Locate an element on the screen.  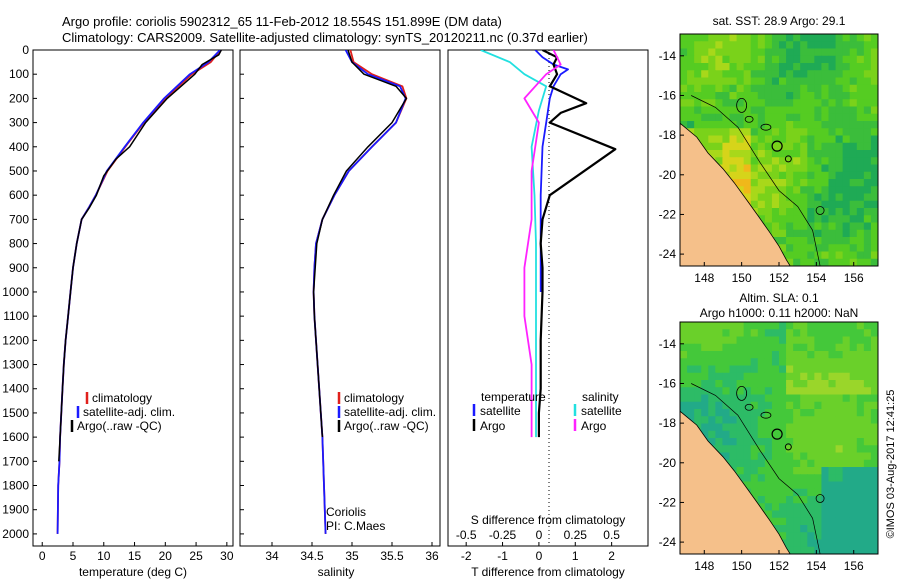
x-tick-label: 34 is located at coordinates (272, 556).